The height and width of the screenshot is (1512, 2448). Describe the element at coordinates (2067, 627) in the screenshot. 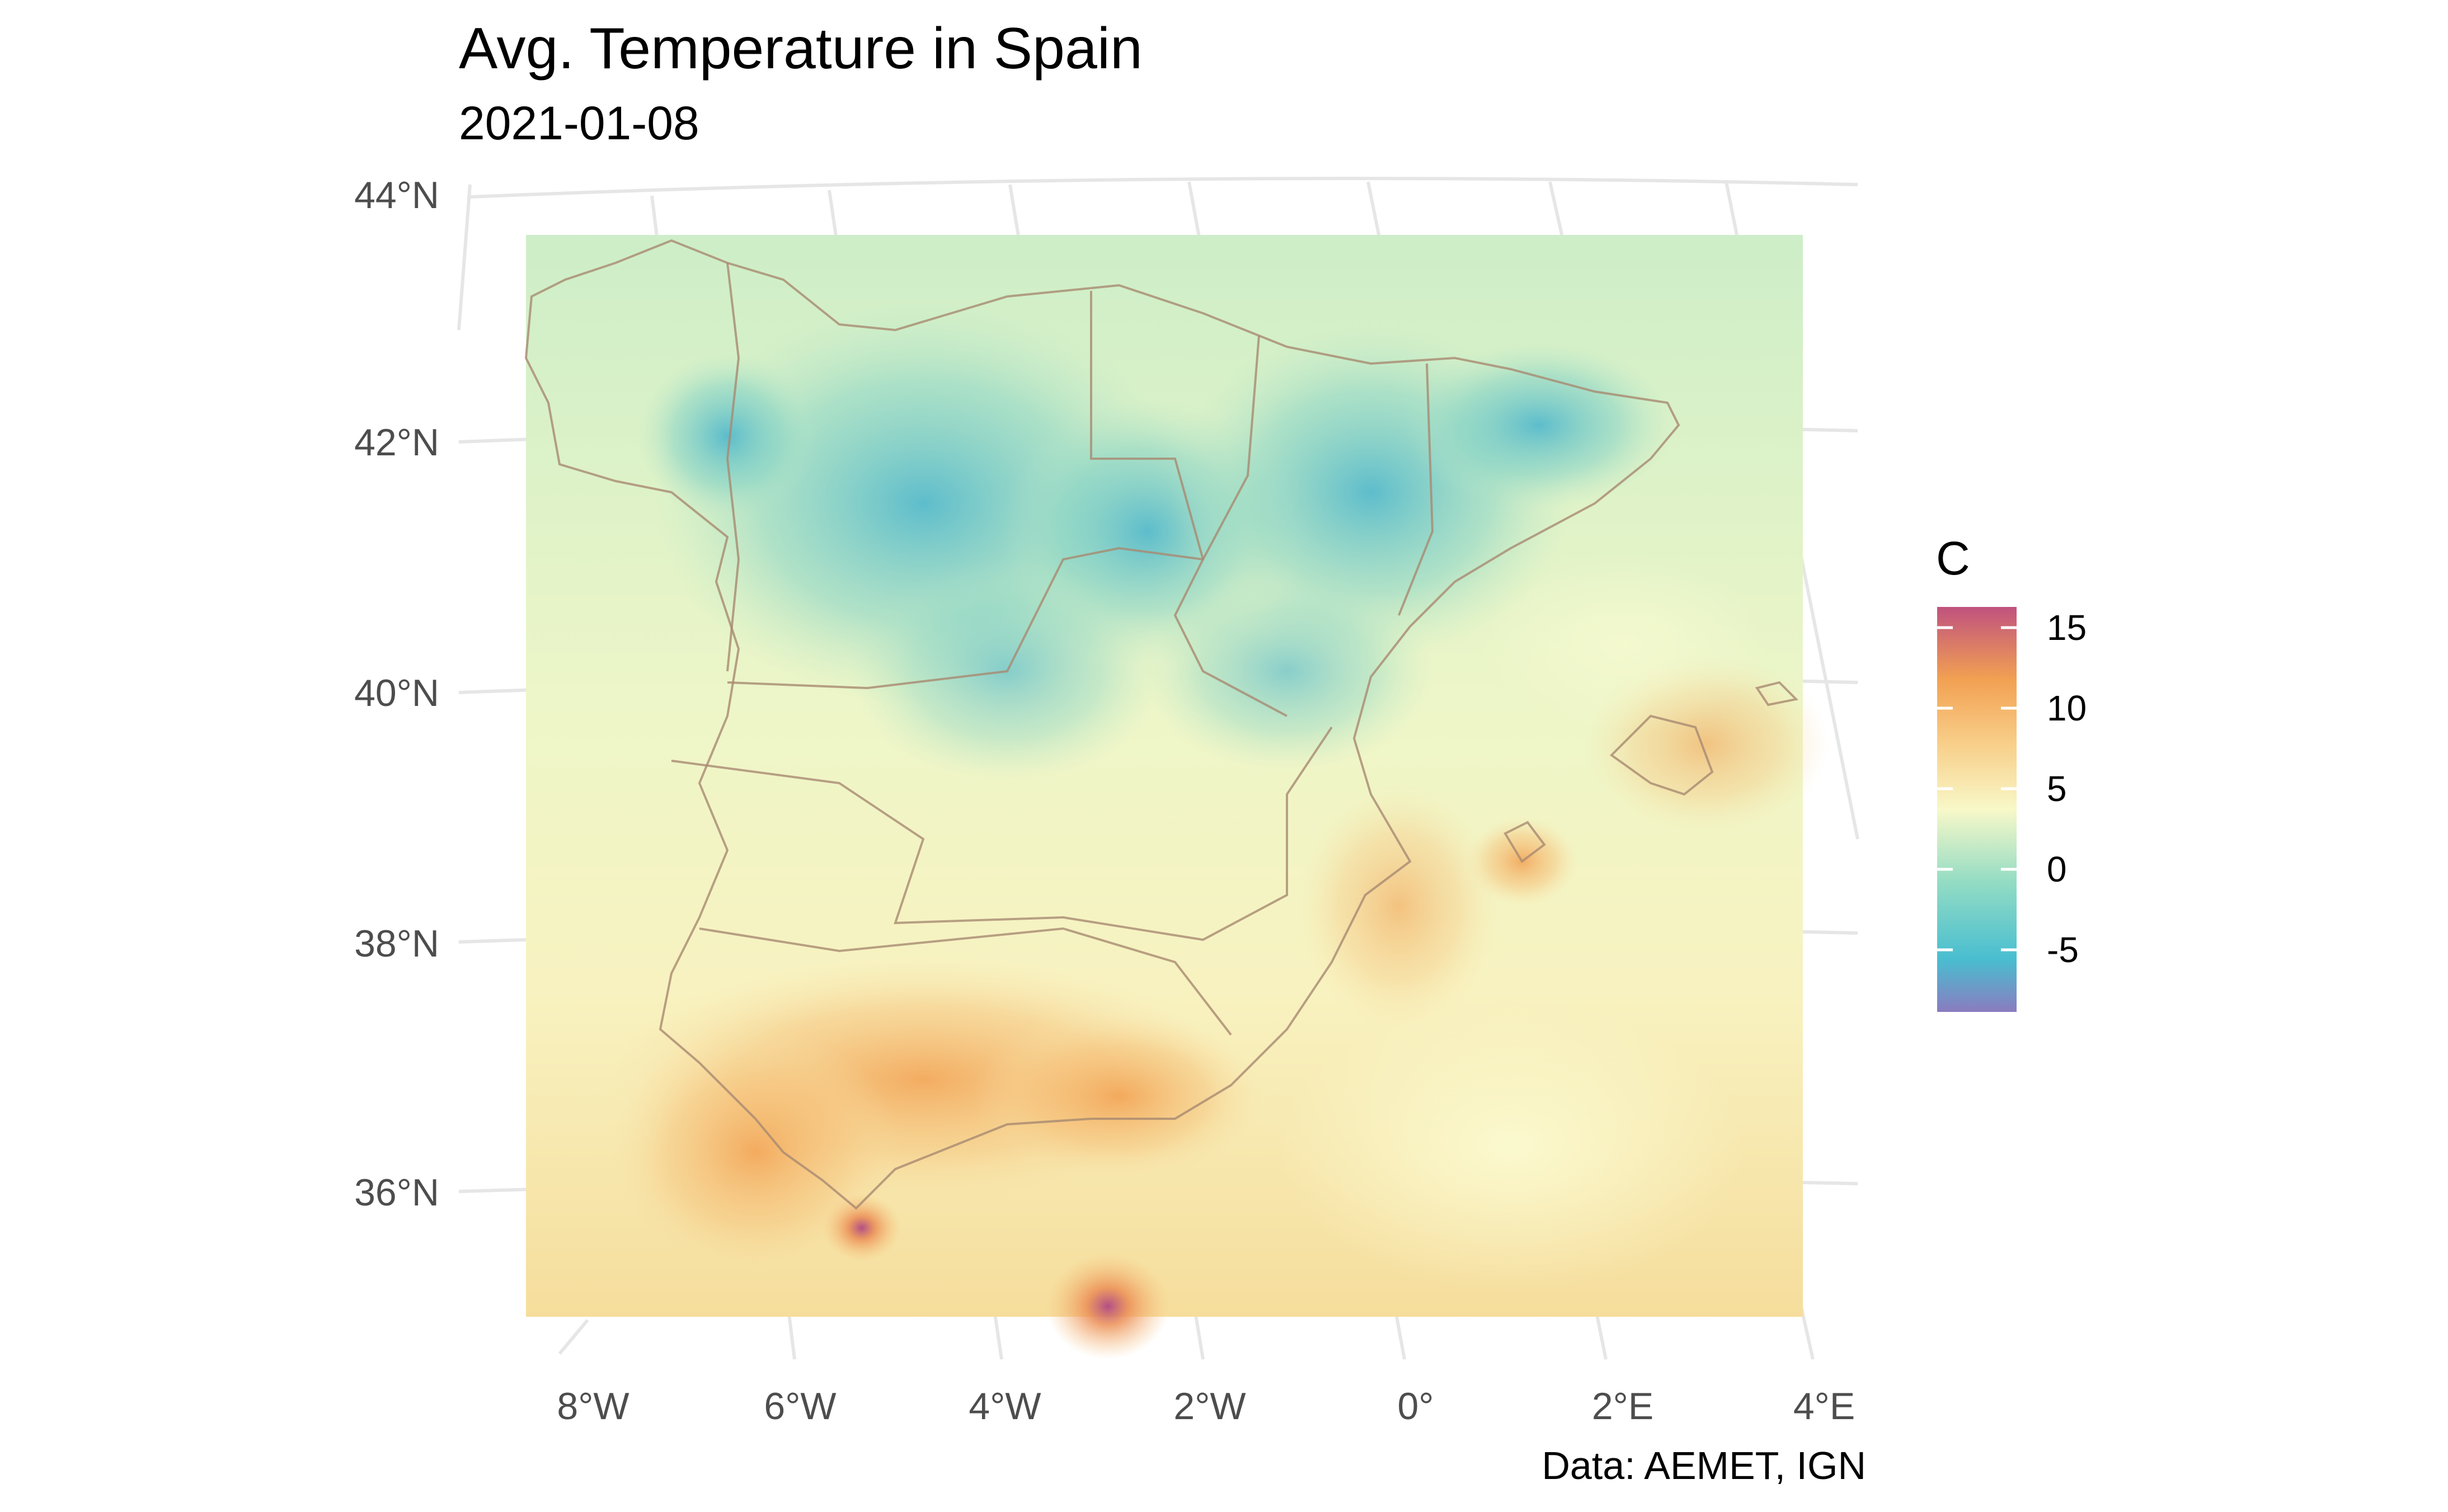

I see `legend-label-15: 15` at that location.